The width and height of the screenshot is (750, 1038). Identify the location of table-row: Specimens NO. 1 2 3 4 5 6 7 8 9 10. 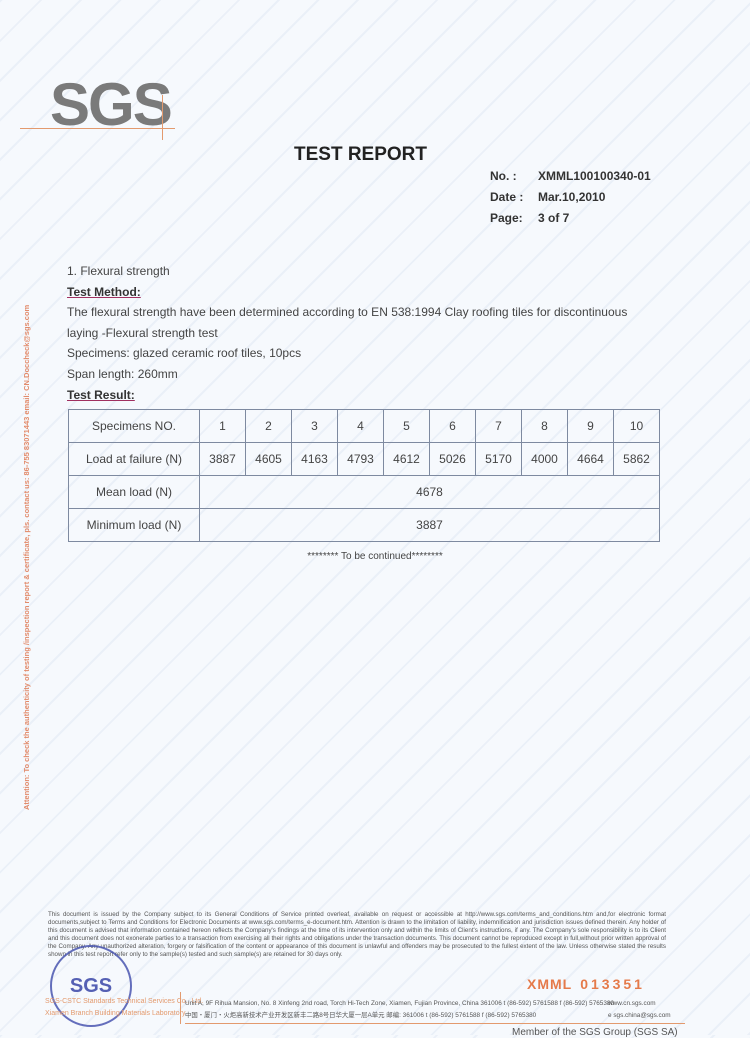
(364, 426).